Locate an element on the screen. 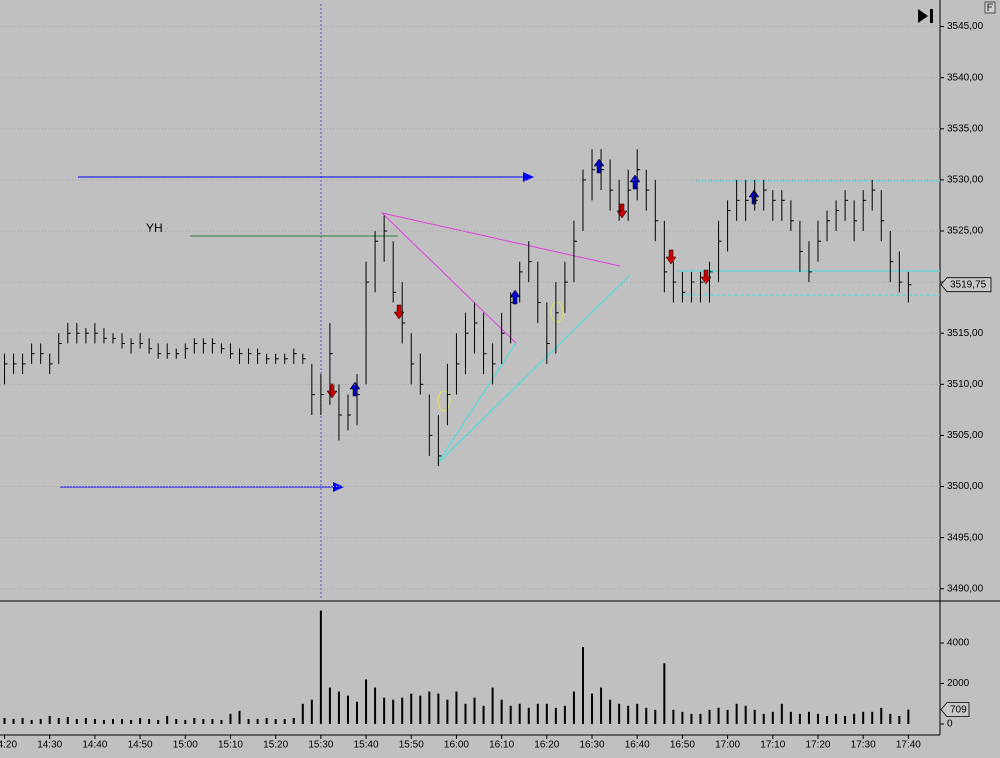 Image resolution: width=1000 pixels, height=758 pixels. y-tick-label: 3500,00 is located at coordinates (965, 486).